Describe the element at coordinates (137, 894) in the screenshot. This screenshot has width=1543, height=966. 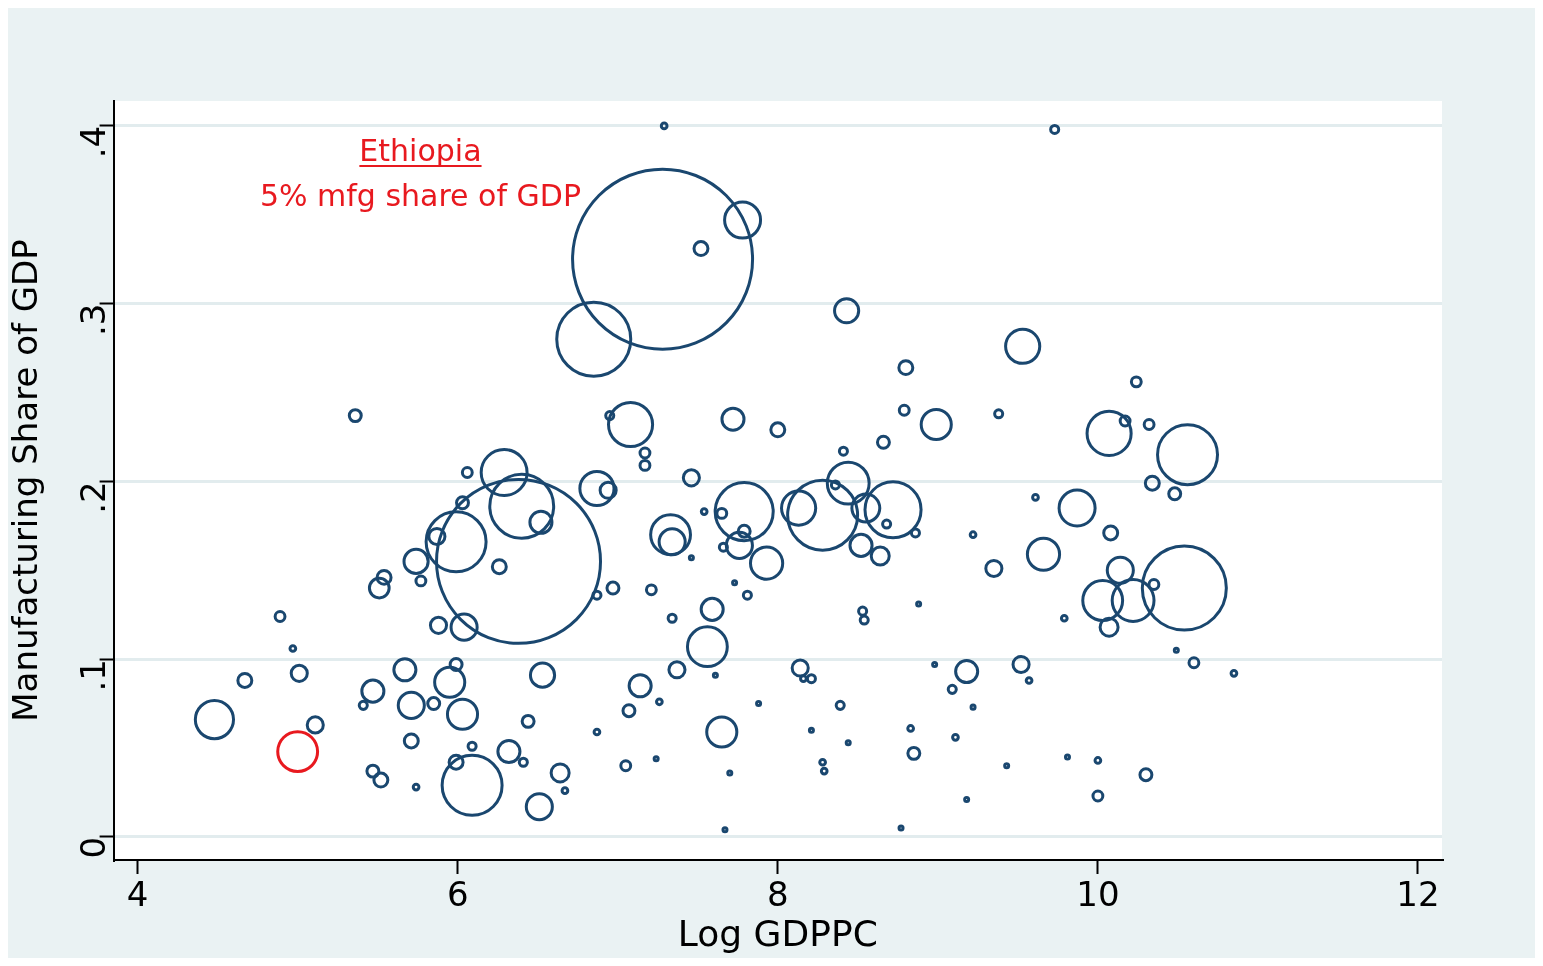
I see `x-tick-label: 4` at that location.